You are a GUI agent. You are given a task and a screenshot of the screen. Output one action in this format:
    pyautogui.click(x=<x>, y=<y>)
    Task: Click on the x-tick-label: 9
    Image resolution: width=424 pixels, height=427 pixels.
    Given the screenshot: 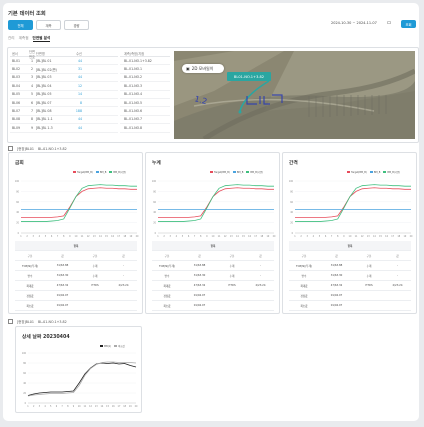 What is the action you would take?
    pyautogui.click(x=74, y=406)
    